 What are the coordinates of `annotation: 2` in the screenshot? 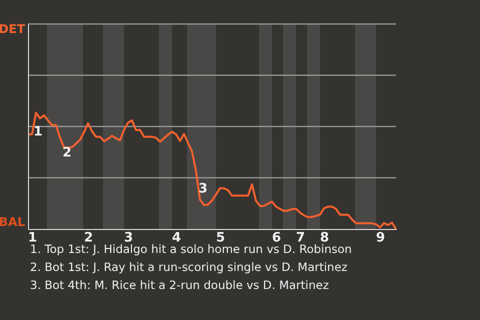 It's located at (67, 152).